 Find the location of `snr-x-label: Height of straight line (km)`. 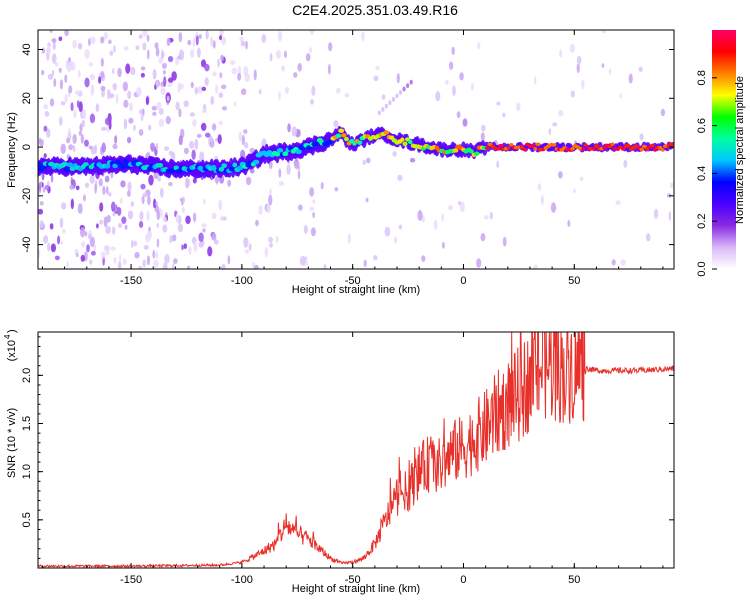

snr-x-label: Height of straight line (km) is located at coordinates (356, 589).